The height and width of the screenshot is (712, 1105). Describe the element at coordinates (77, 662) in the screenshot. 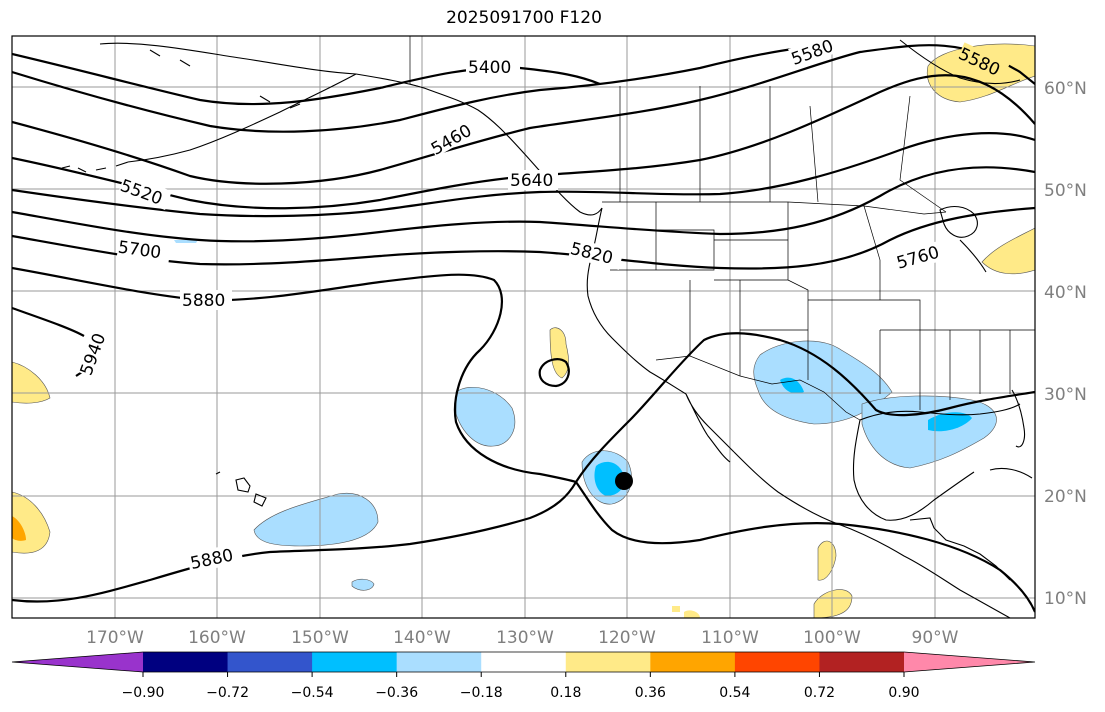

I see `colorbar-extend-min` at that location.